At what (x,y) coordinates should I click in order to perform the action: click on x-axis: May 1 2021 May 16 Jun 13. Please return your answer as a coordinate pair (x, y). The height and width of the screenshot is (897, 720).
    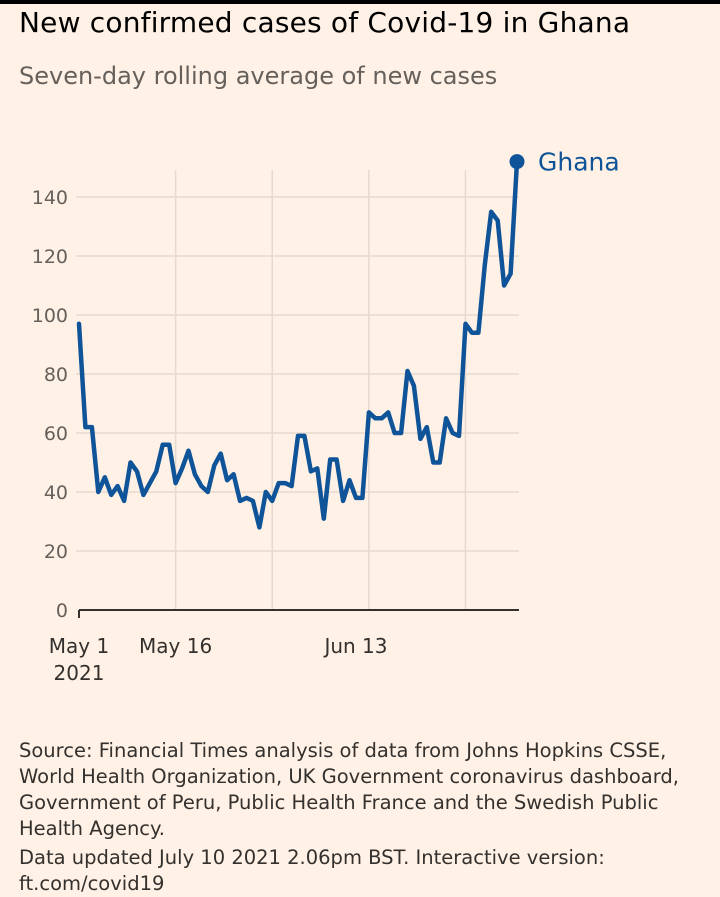
    Looking at the image, I should click on (284, 647).